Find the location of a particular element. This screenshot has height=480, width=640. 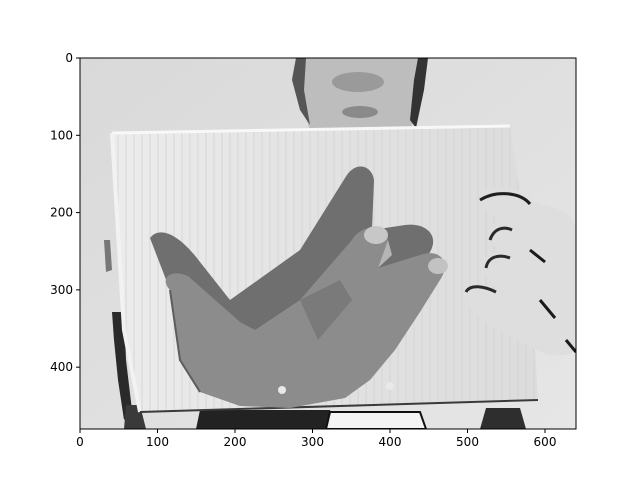

x-tick-label: 400 is located at coordinates (390, 442).